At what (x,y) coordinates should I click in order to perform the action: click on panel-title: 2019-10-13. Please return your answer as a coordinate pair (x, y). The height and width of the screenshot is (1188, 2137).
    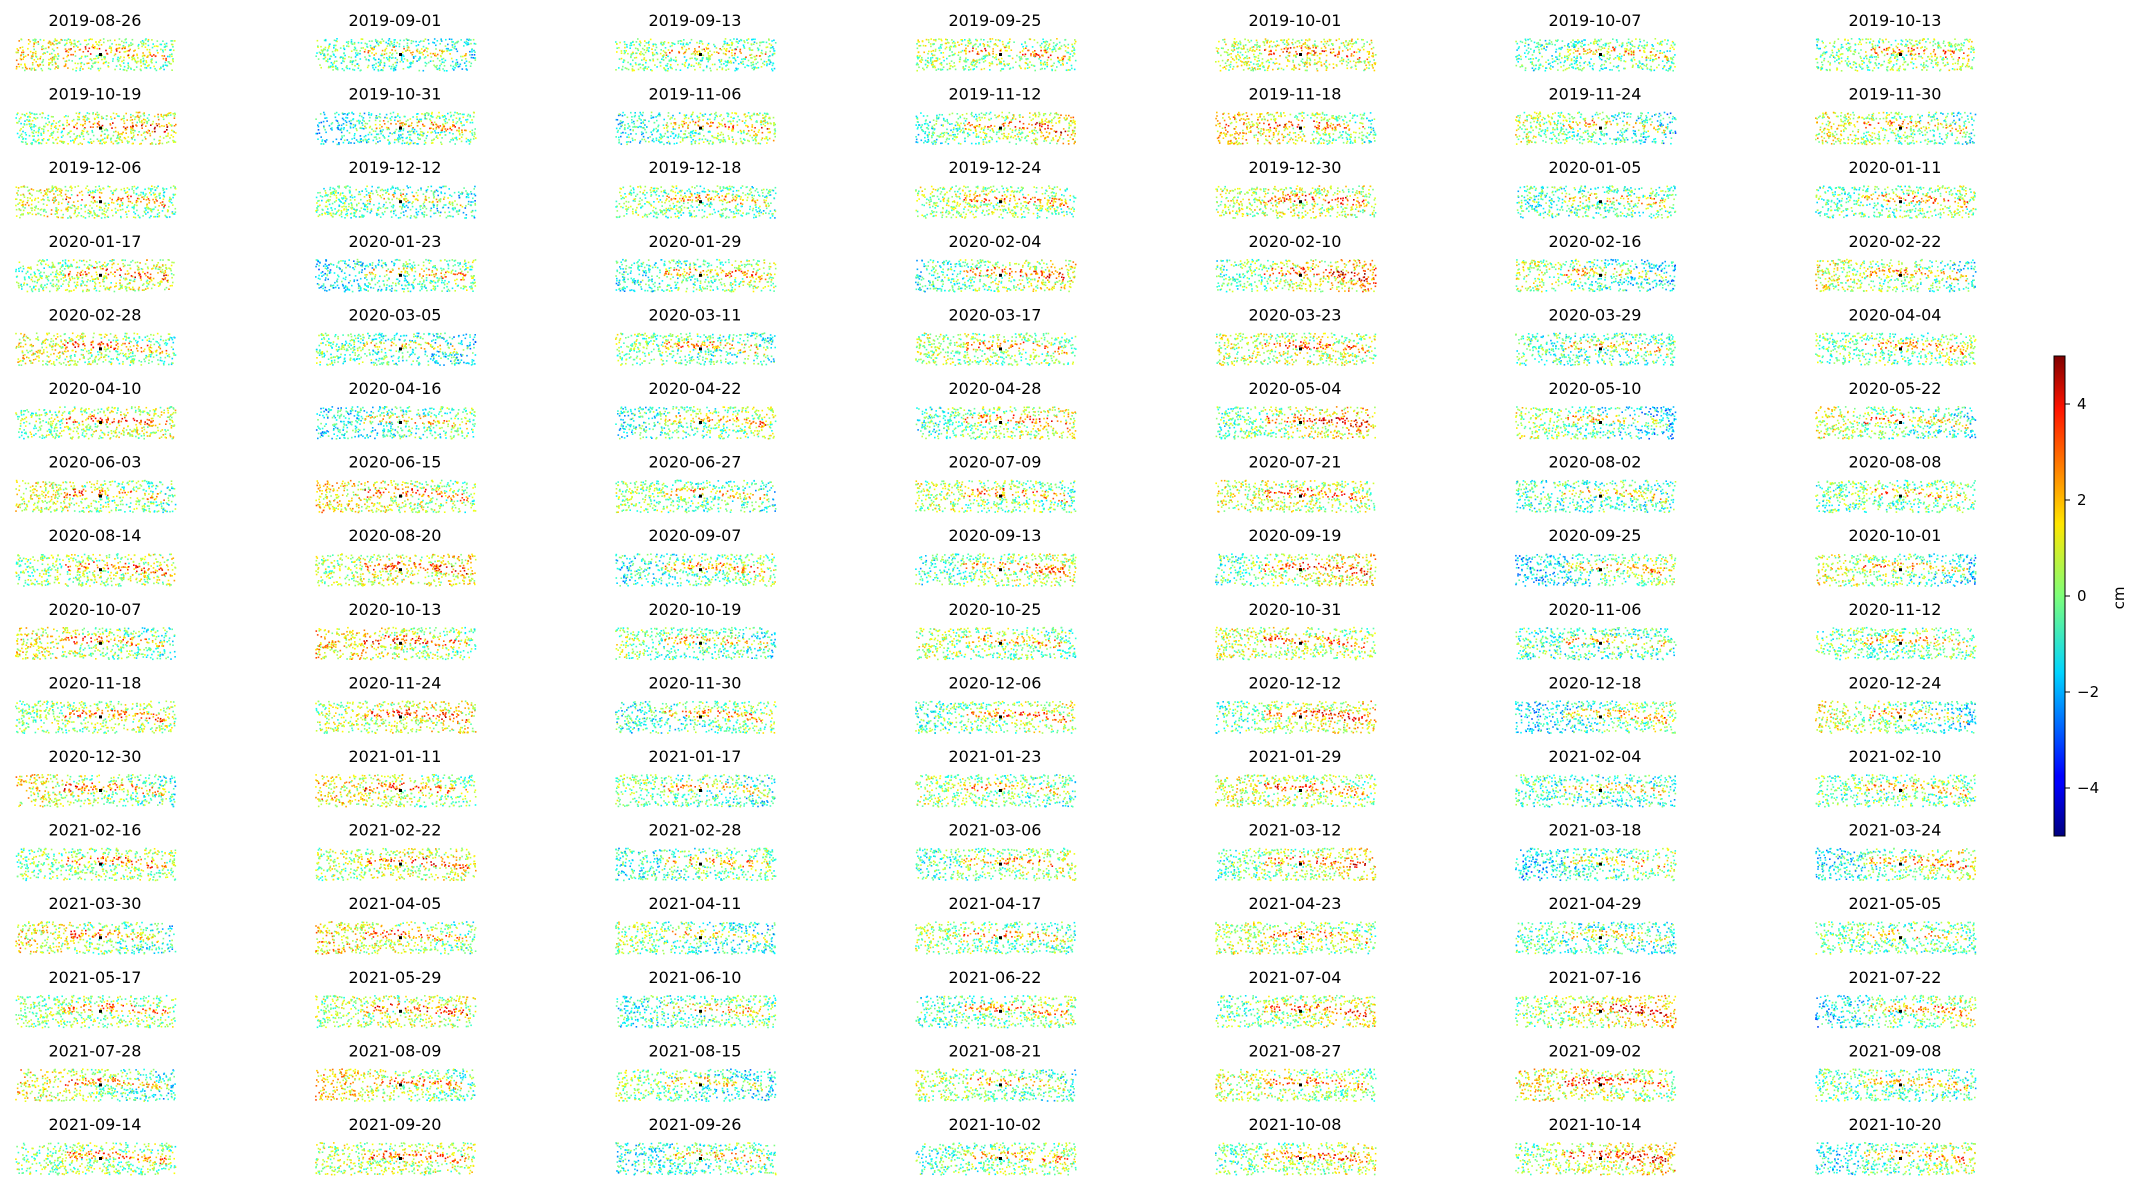
    Looking at the image, I should click on (1895, 20).